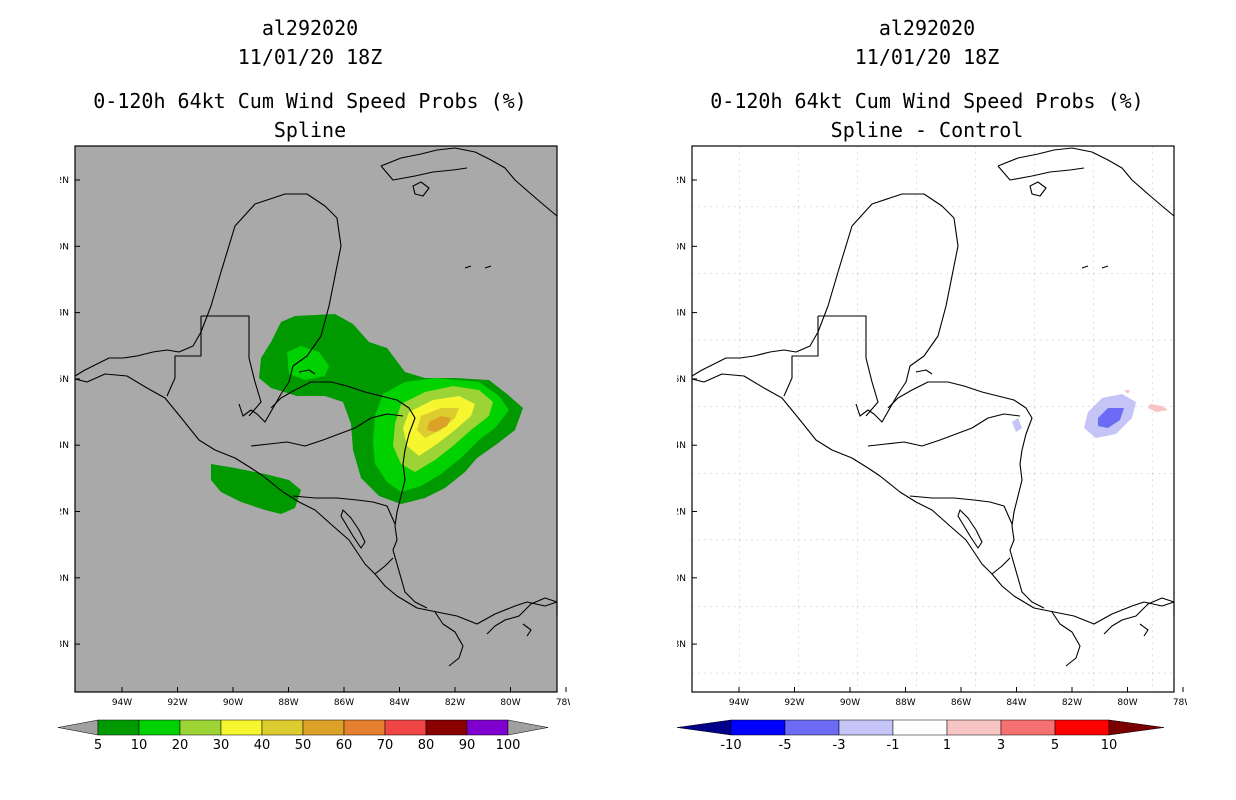 The width and height of the screenshot is (1236, 800). I want to click on colorbar-tick-label: -3, so click(839, 745).